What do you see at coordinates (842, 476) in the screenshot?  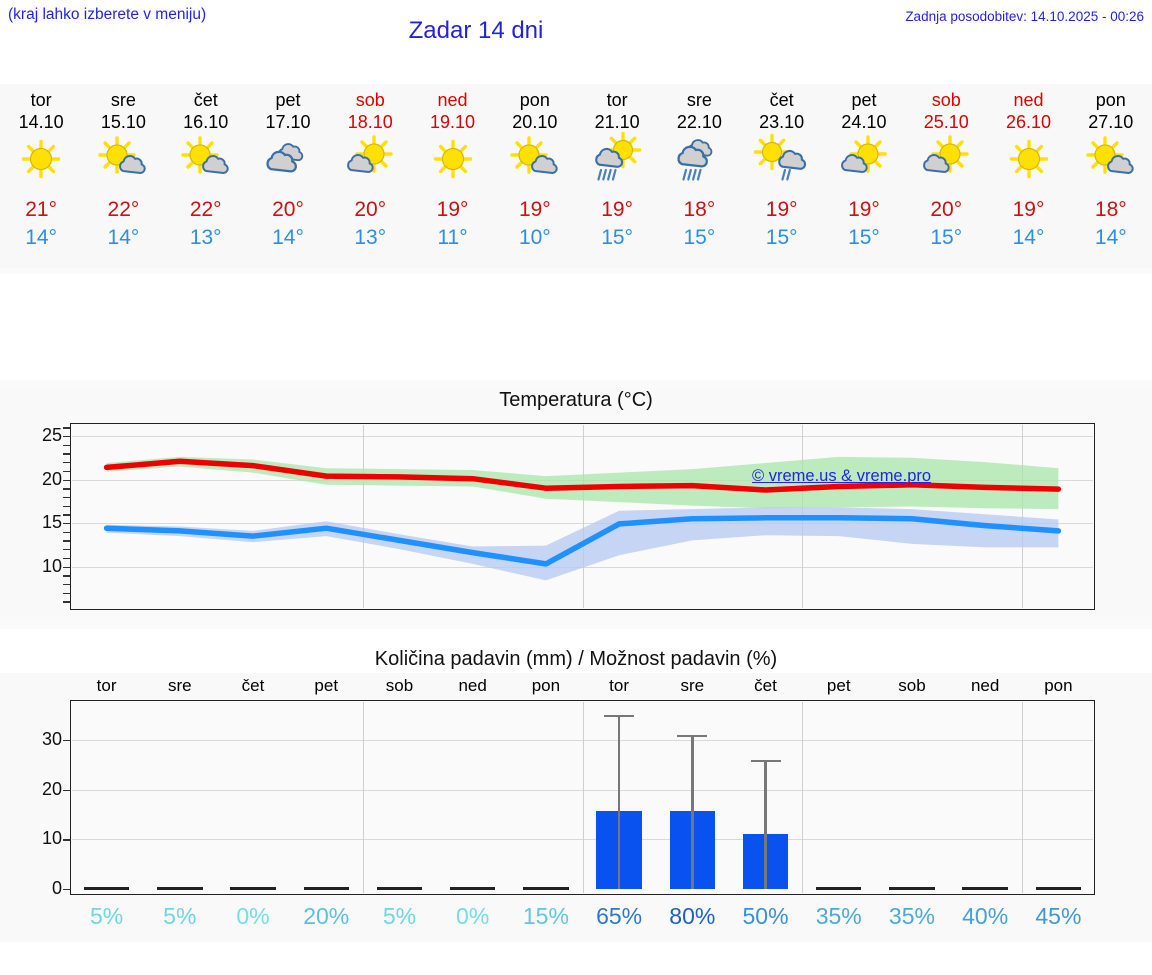 I see `watermark-link: © vreme.us & vreme.pro` at bounding box center [842, 476].